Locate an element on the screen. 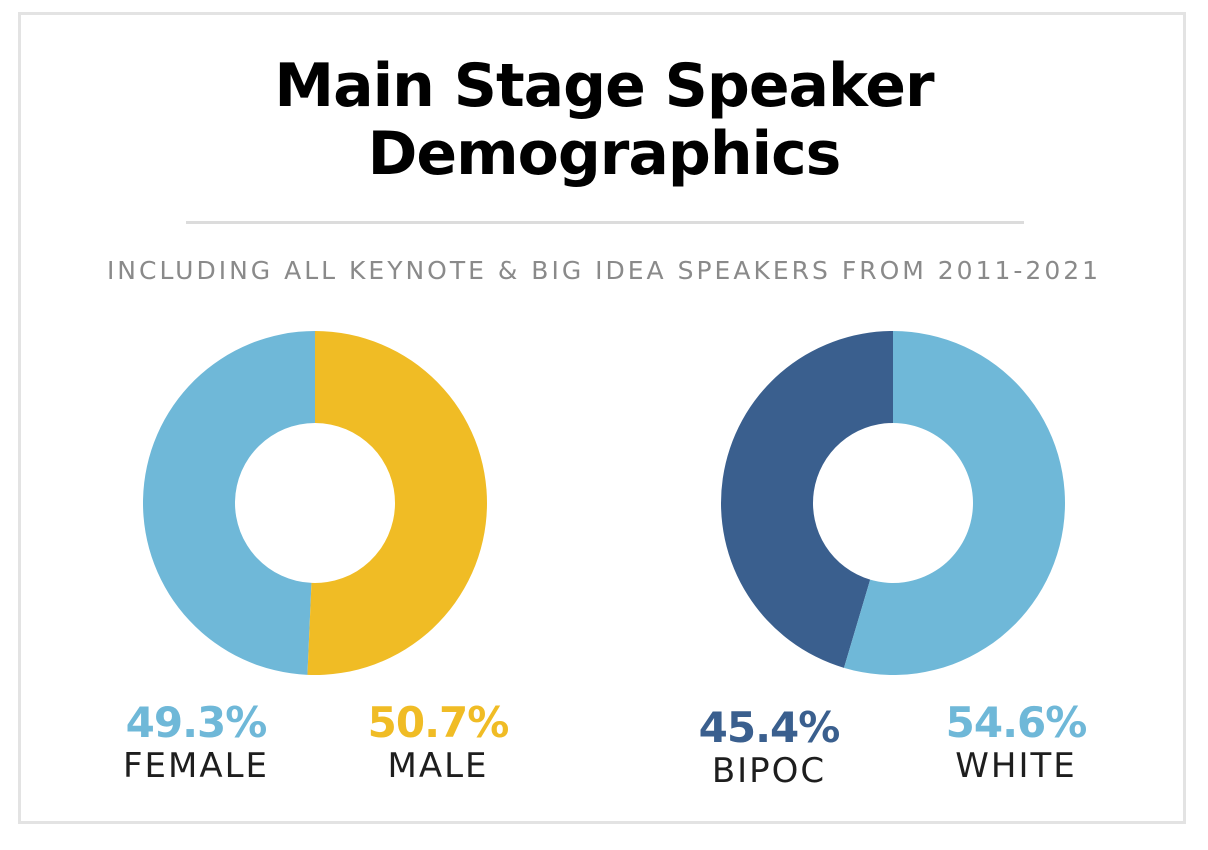  legend-bipoc: 45.4% BIPOC is located at coordinates (769, 747).